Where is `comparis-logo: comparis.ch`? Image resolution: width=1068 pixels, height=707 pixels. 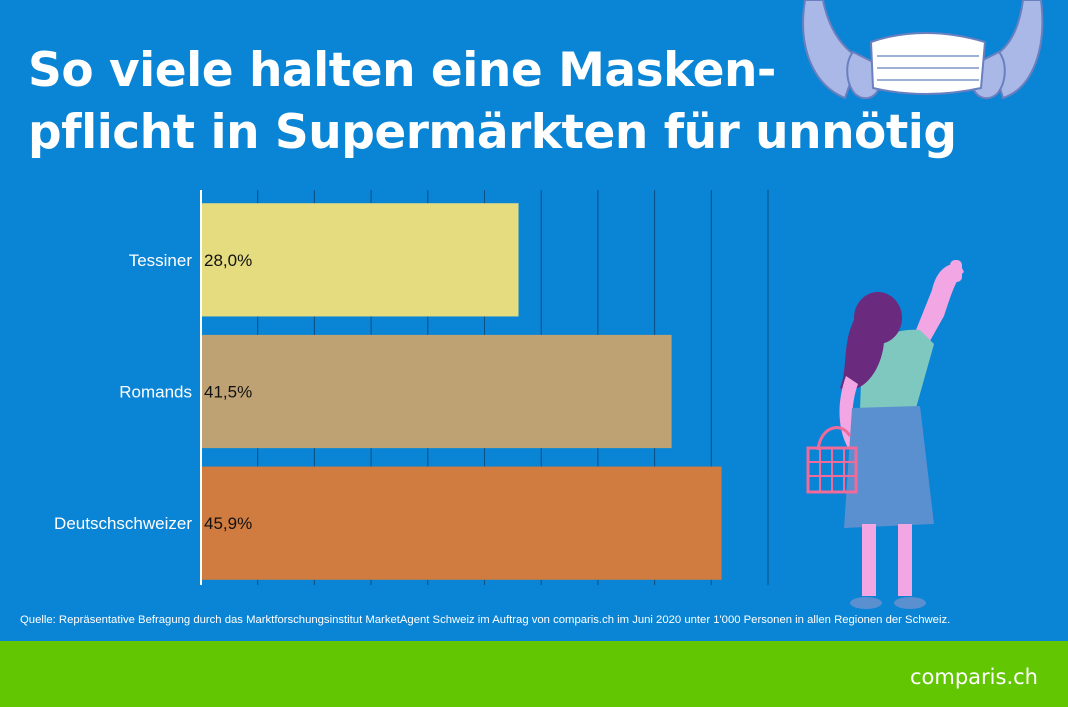
comparis-logo: comparis.ch is located at coordinates (974, 677).